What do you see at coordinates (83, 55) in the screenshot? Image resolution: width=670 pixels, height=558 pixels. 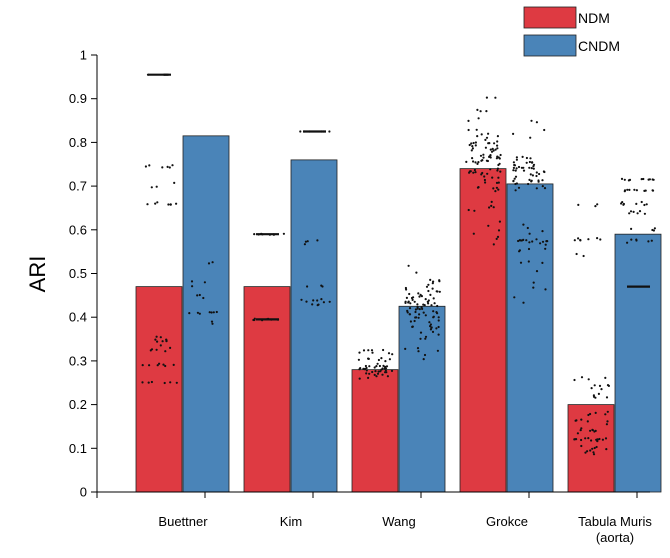 I see `y-tick-label-10: 1` at bounding box center [83, 55].